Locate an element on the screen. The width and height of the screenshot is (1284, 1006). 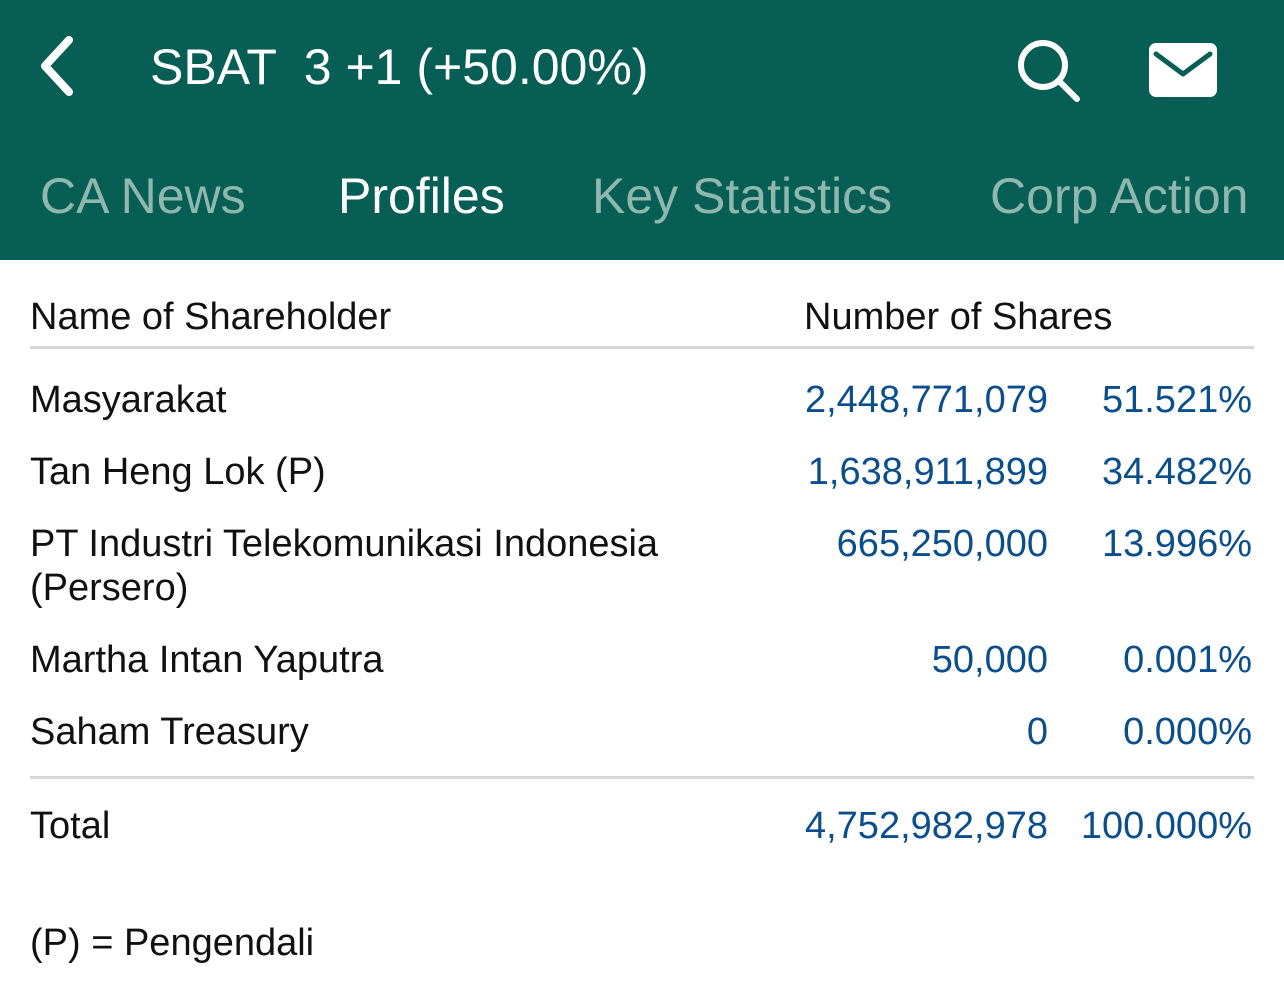
share-percentage: 51.521% is located at coordinates (1176, 400).